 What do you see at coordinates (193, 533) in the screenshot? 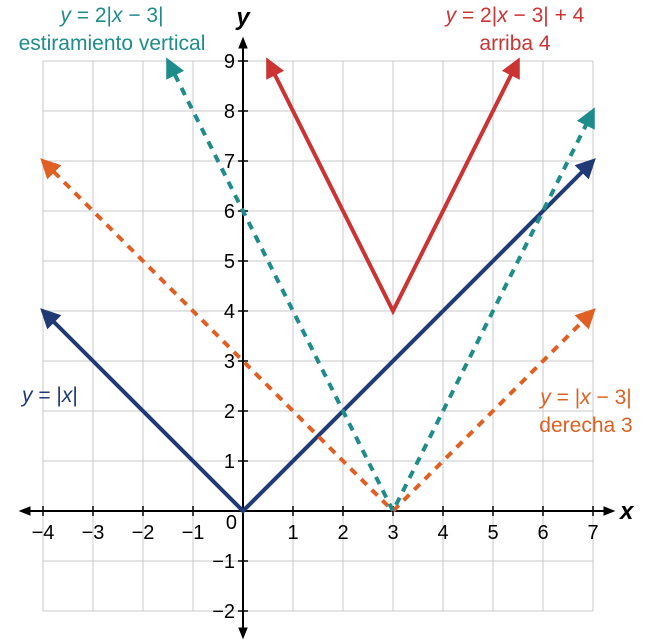
I see `x-tick-label: −1` at bounding box center [193, 533].